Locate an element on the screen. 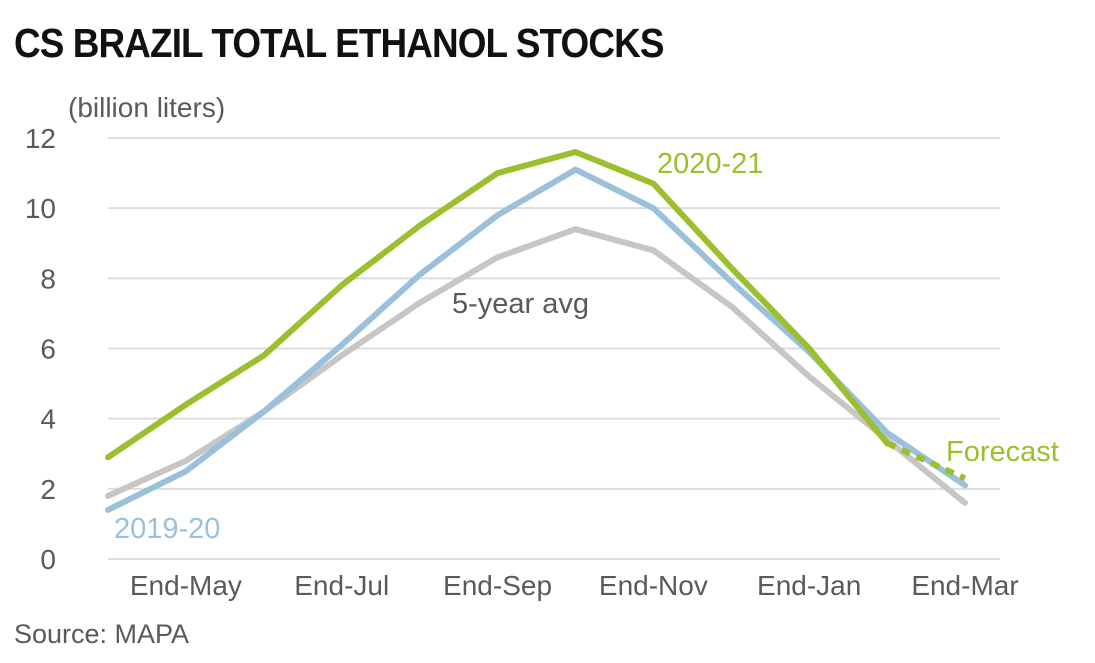 The width and height of the screenshot is (1095, 663). y-tick-label: 10 is located at coordinates (40, 208).